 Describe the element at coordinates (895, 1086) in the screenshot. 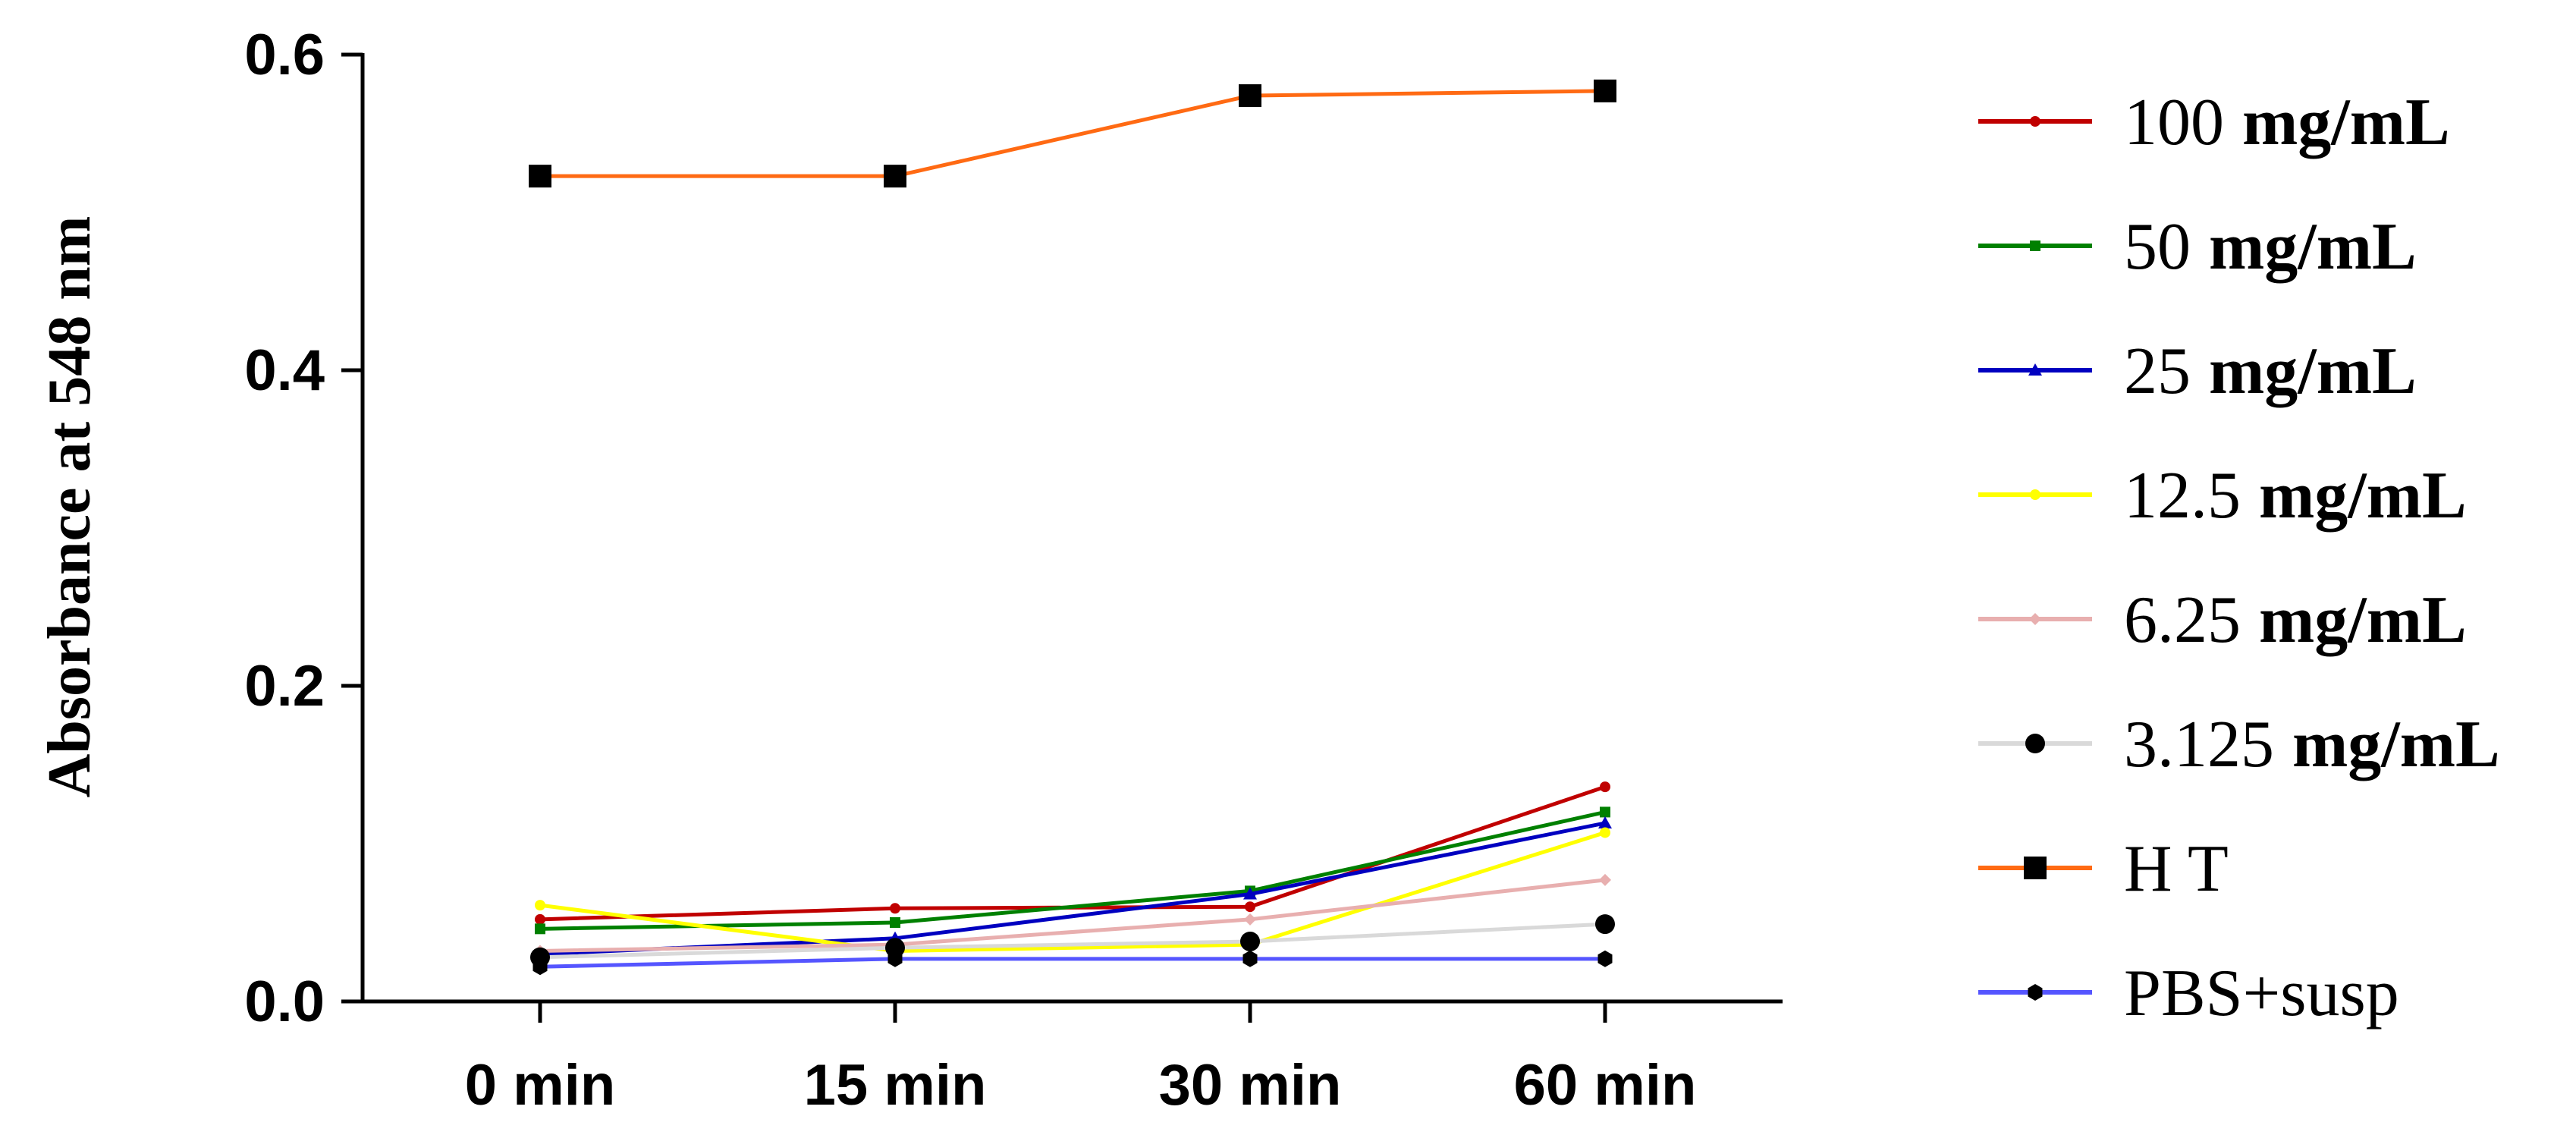

I see `x-tick-label: 15 min` at that location.